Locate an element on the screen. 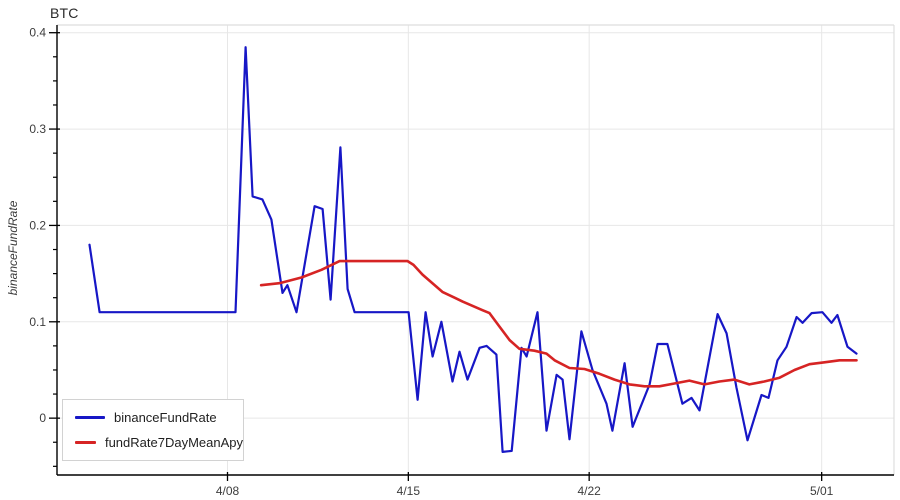  x-tick-label: 4/15 is located at coordinates (409, 491).